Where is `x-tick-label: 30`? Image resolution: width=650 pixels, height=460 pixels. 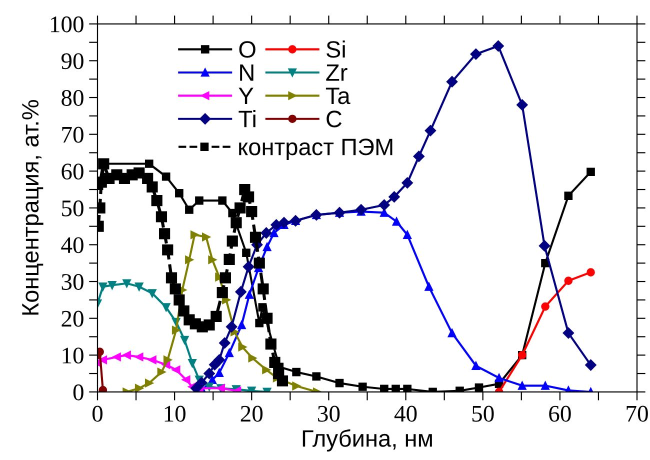
x-tick-label: 30 is located at coordinates (329, 414).